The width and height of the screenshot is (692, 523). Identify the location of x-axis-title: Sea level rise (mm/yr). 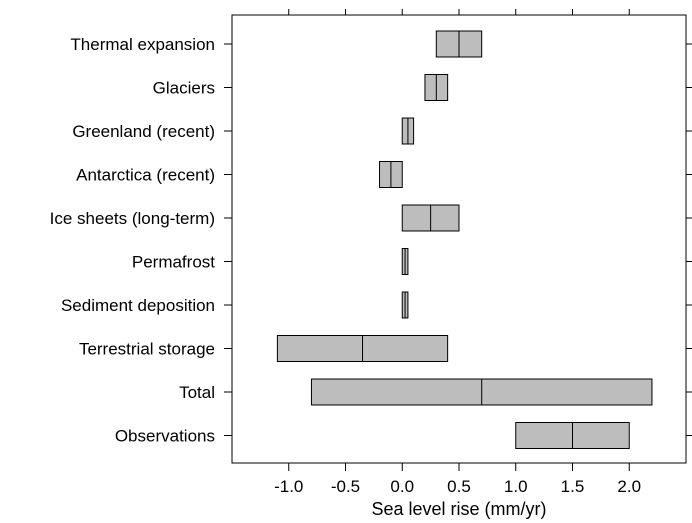
(458, 509).